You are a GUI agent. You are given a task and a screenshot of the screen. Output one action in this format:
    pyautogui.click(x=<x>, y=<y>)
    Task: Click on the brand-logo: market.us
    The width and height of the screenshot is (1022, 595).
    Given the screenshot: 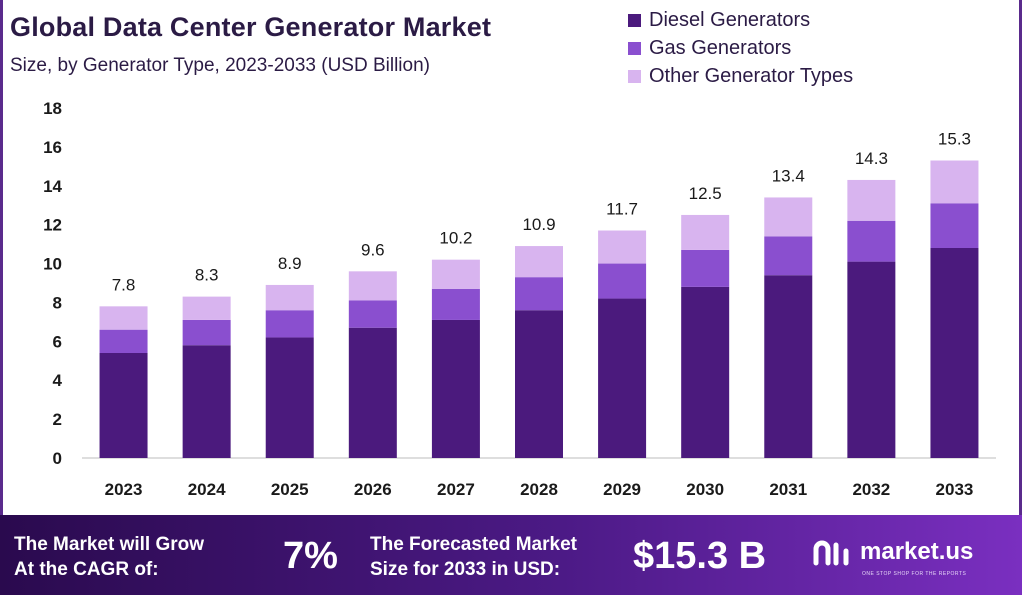 What is the action you would take?
    pyautogui.click(x=892, y=552)
    